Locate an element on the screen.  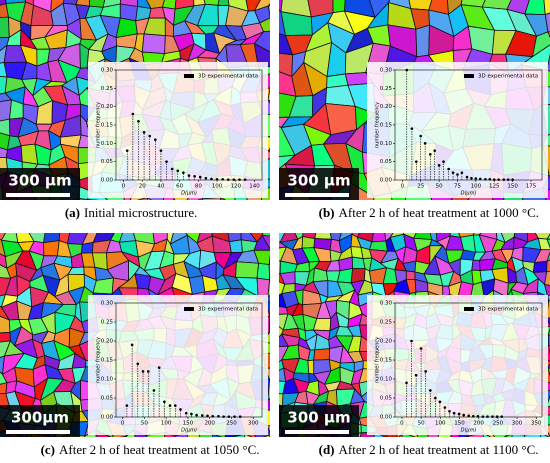
x-tick-label: 100 is located at coordinates (440, 424).